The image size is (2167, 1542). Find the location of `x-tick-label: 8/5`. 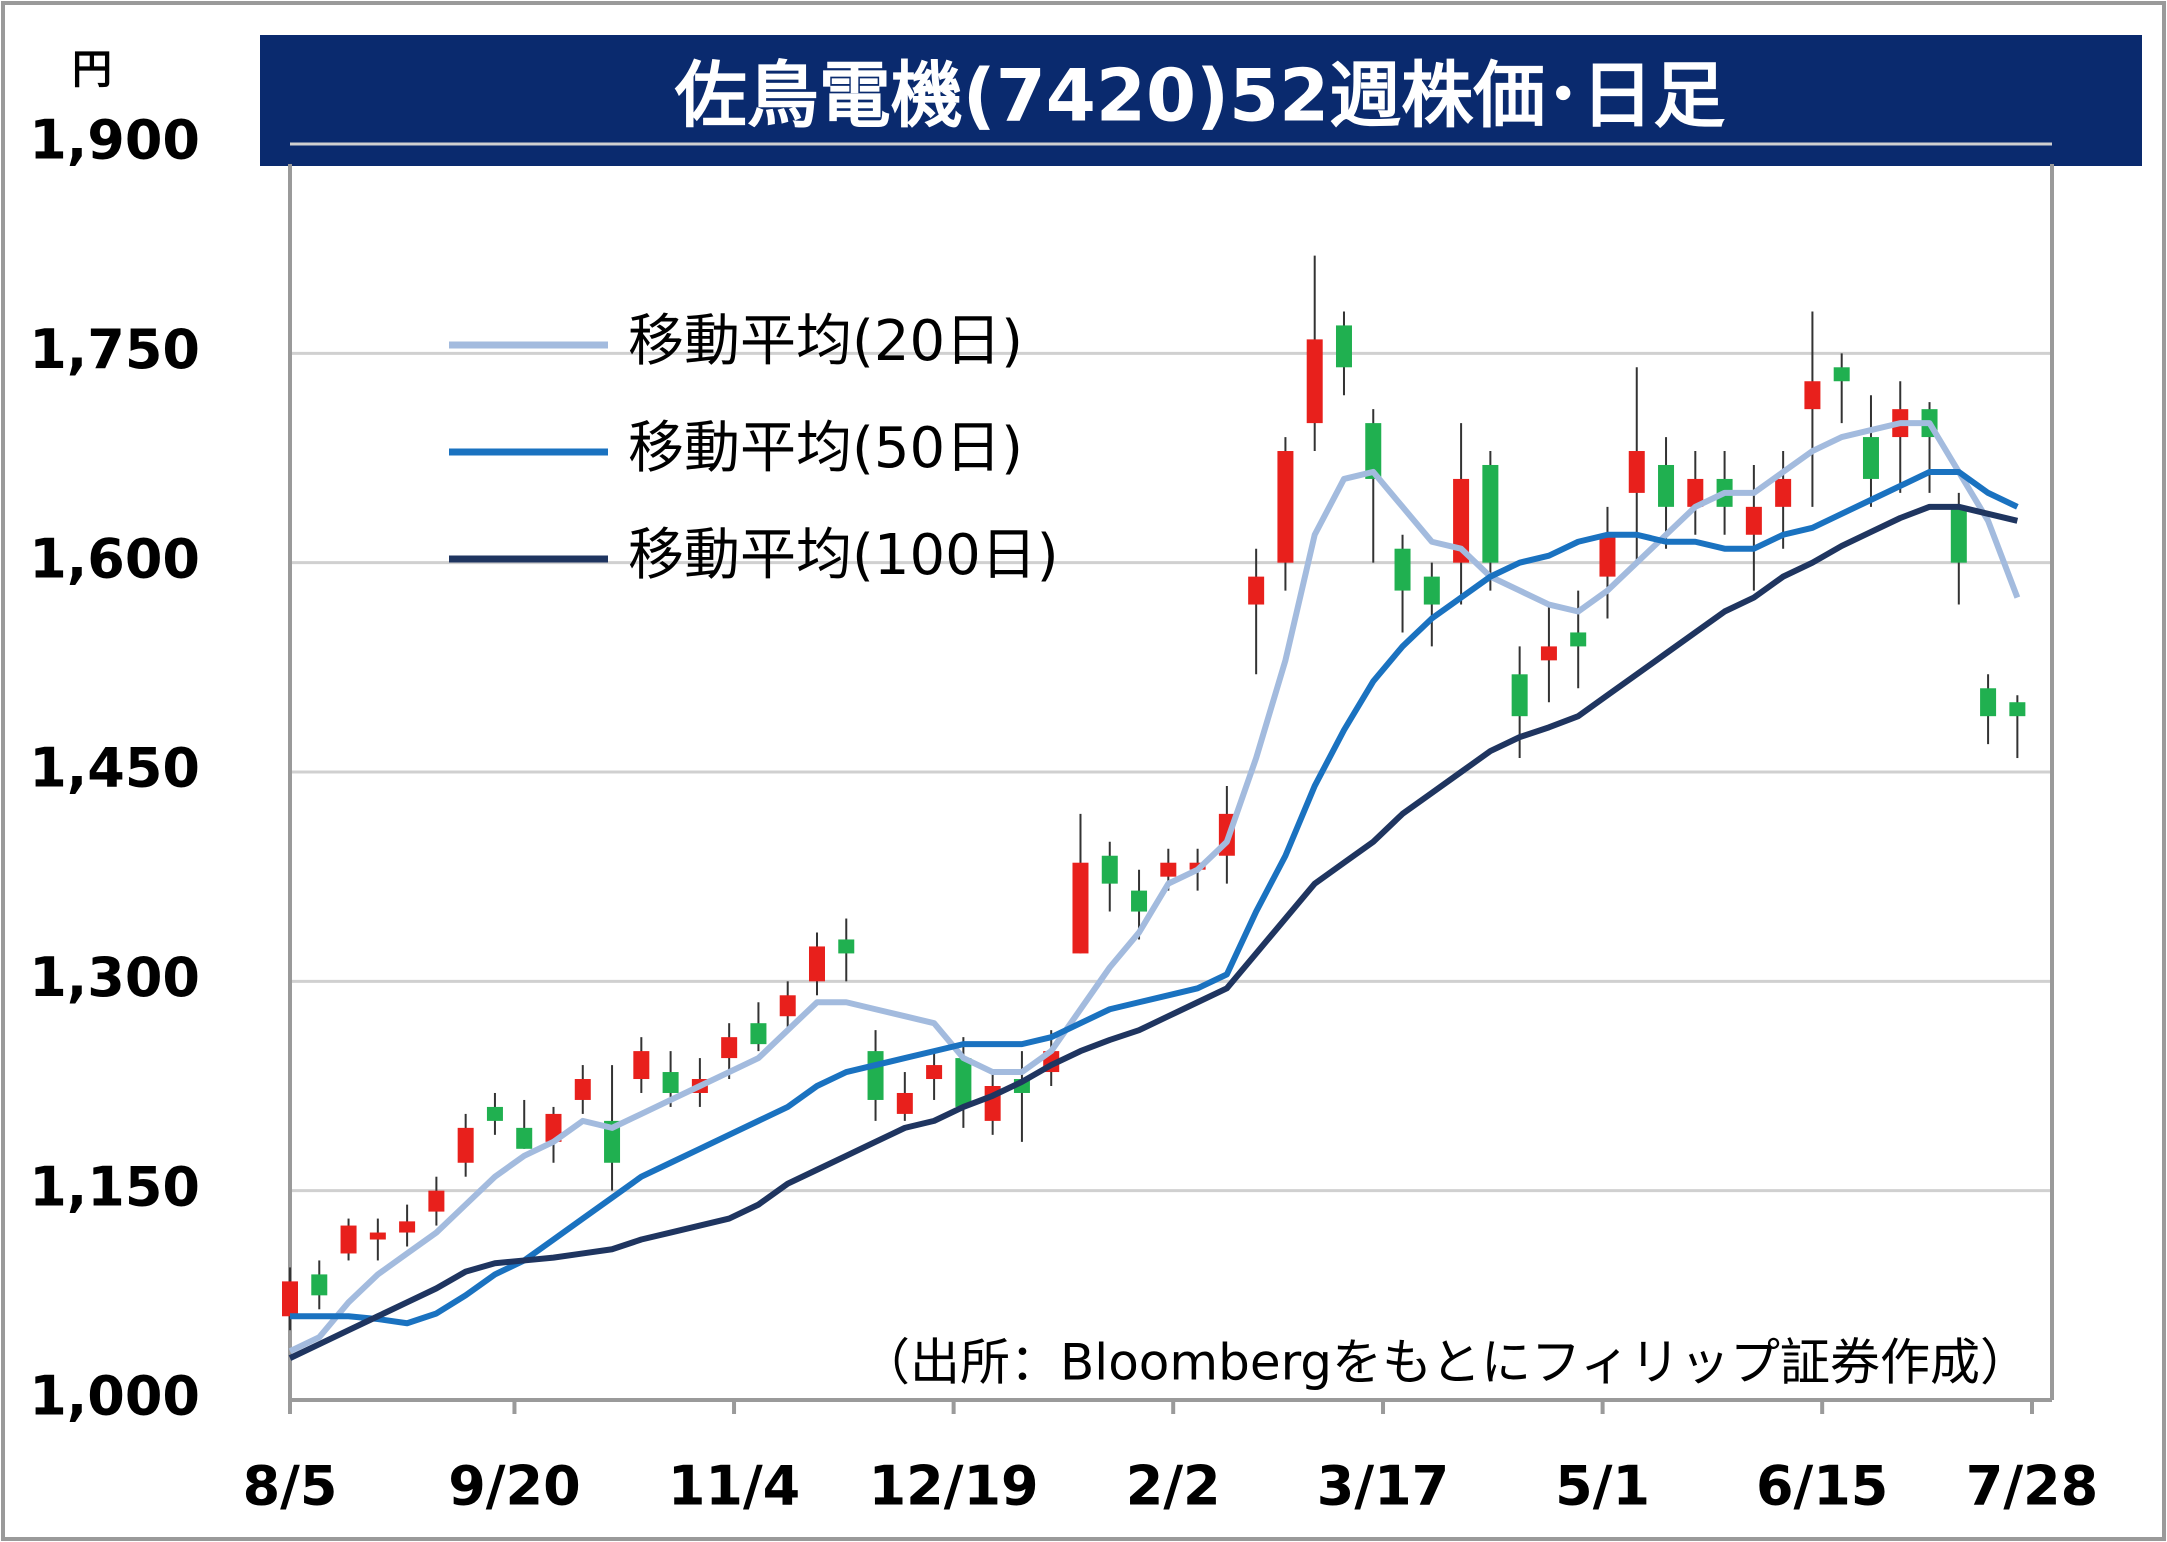

x-tick-label: 8/5 is located at coordinates (290, 1486).